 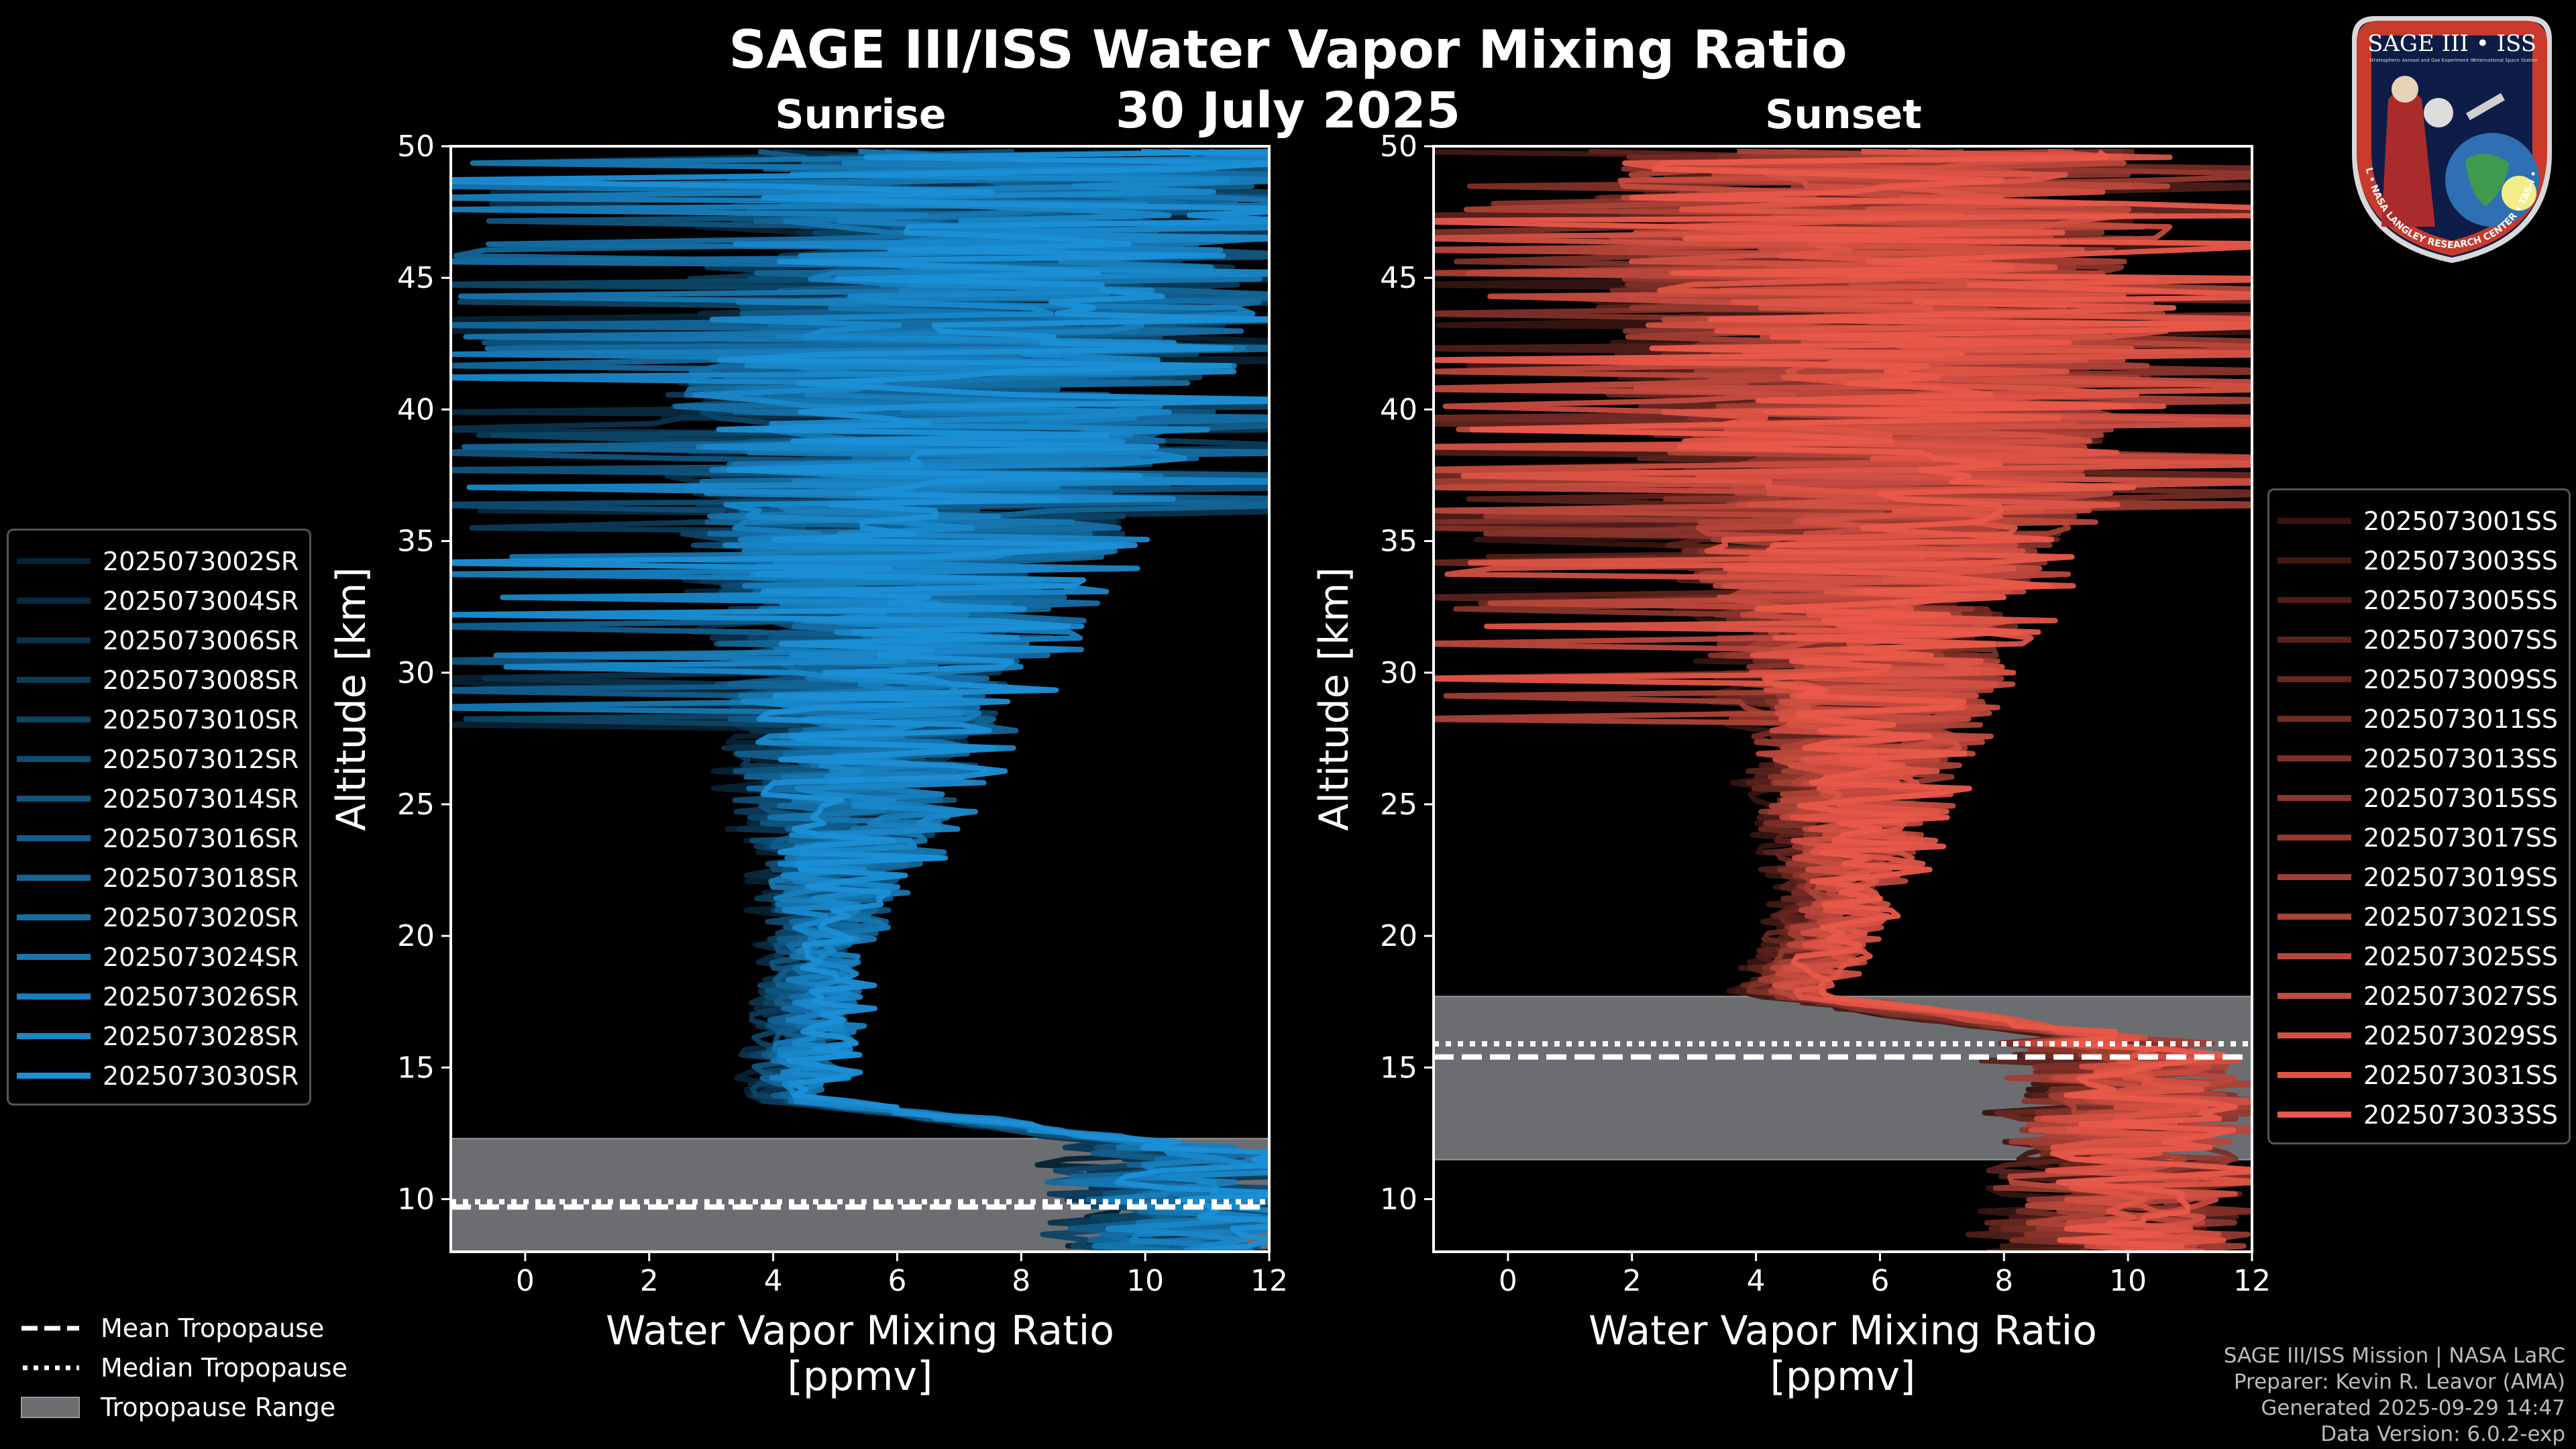 What do you see at coordinates (2417, 1075) in the screenshot?
I see `legend-item: 2025073031SS` at bounding box center [2417, 1075].